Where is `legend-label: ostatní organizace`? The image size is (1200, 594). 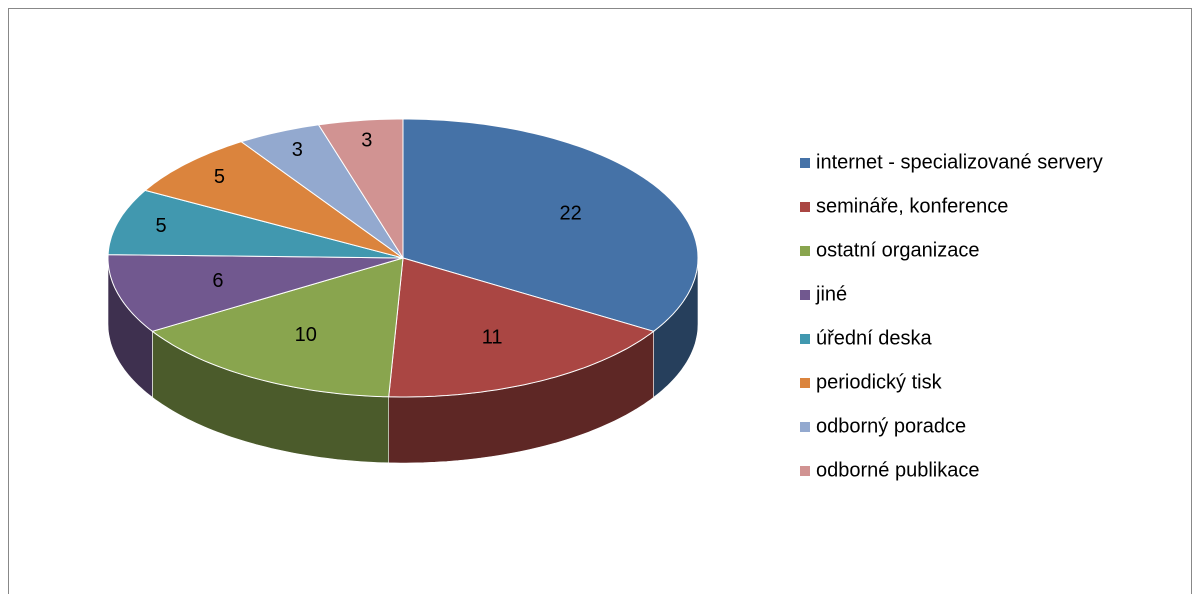
legend-label: ostatní organizace is located at coordinates (897, 250).